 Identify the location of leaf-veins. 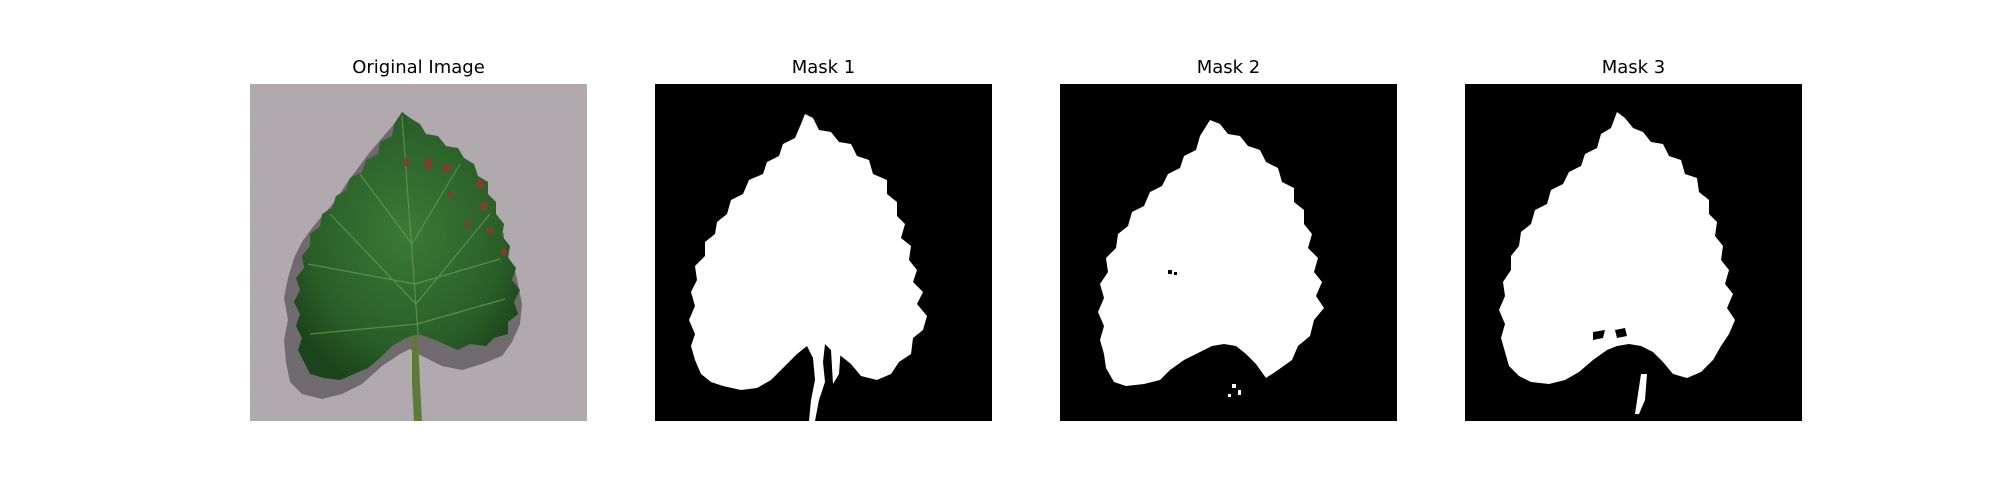
(406, 225).